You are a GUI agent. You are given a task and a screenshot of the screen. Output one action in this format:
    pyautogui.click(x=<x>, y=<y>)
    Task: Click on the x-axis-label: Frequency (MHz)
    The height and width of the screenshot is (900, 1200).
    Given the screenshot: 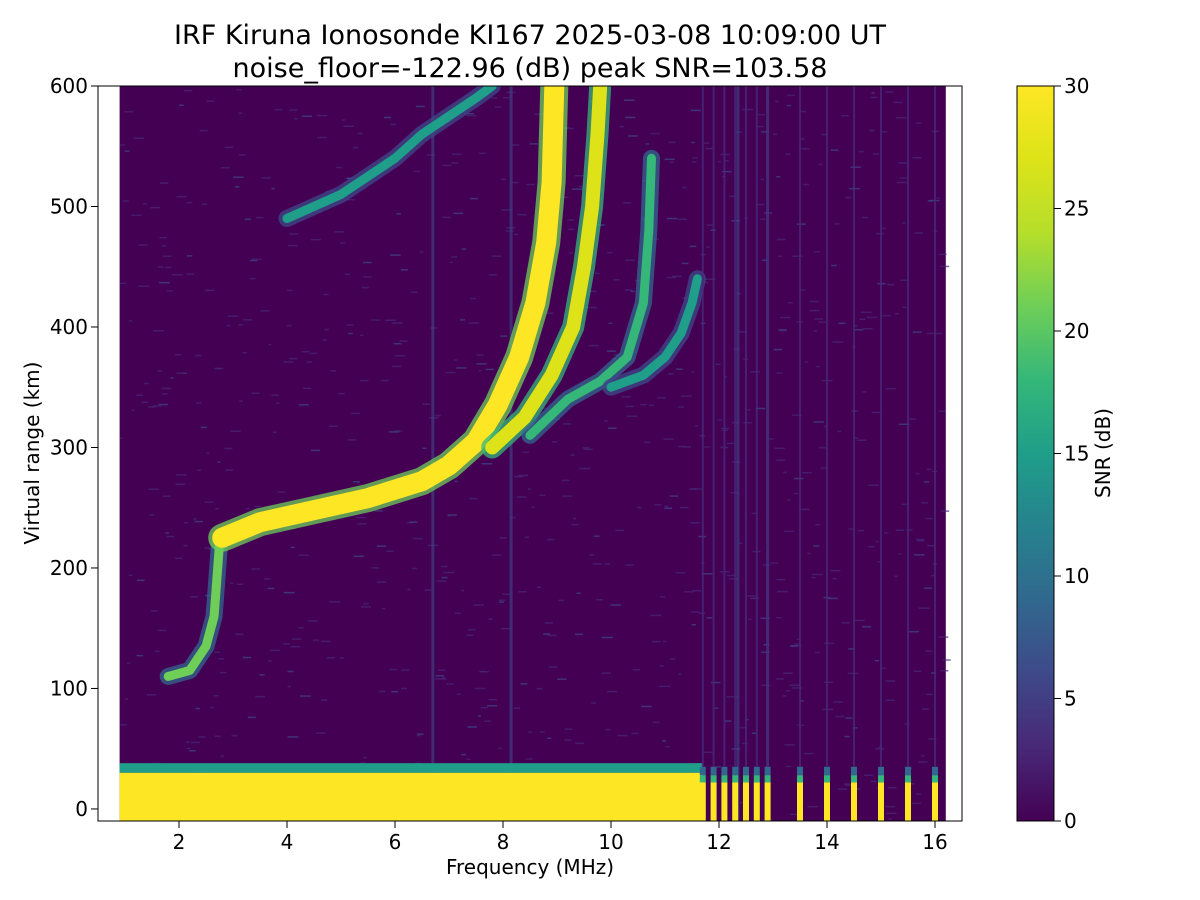 What is the action you would take?
    pyautogui.click(x=530, y=867)
    